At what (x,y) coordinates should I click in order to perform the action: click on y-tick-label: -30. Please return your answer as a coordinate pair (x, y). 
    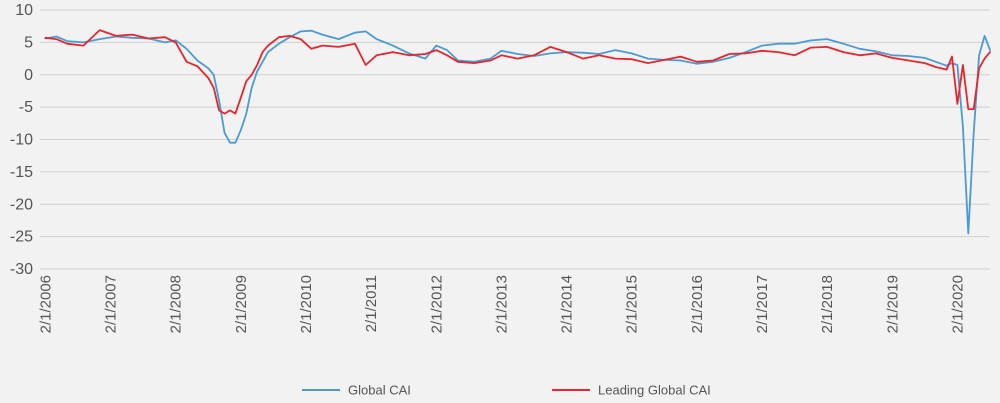
    Looking at the image, I should click on (21, 269).